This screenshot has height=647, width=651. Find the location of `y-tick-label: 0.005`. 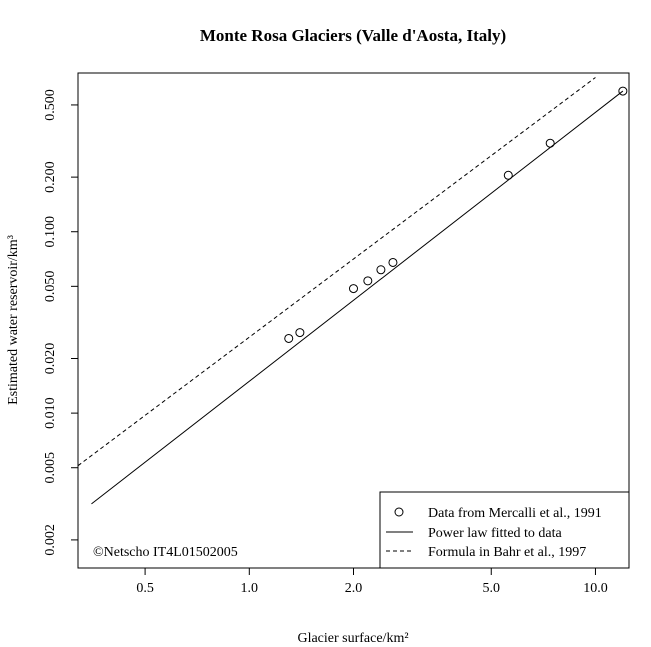

y-tick-label: 0.005 is located at coordinates (50, 468).